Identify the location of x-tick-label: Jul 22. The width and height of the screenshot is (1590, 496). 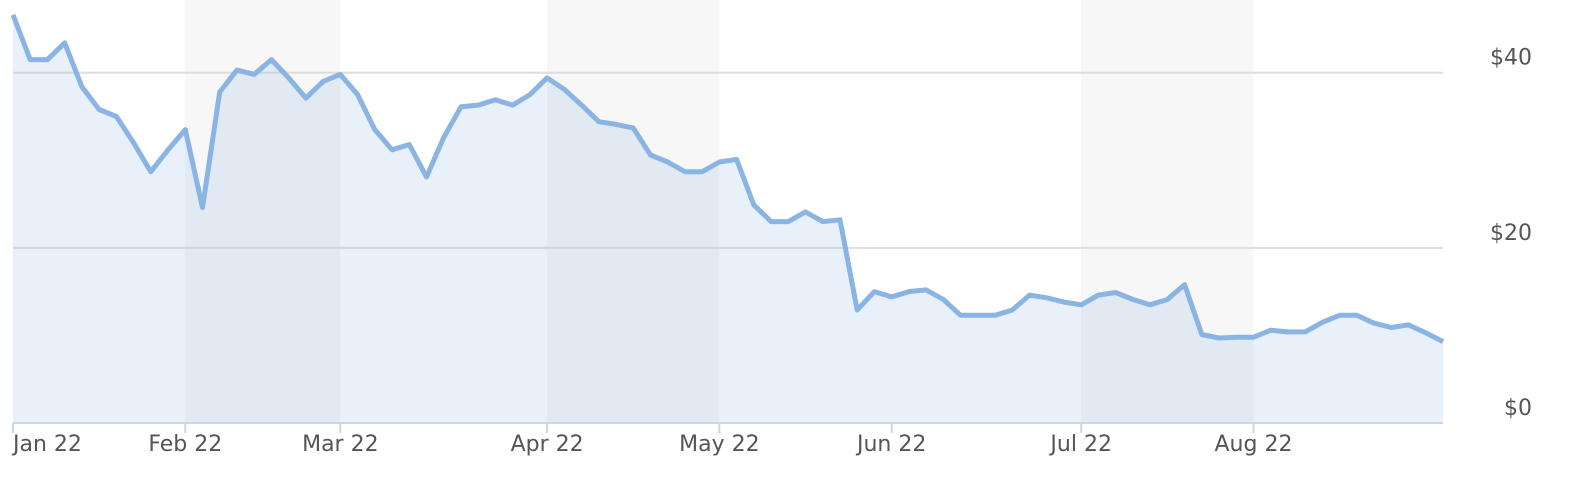
(1080, 444).